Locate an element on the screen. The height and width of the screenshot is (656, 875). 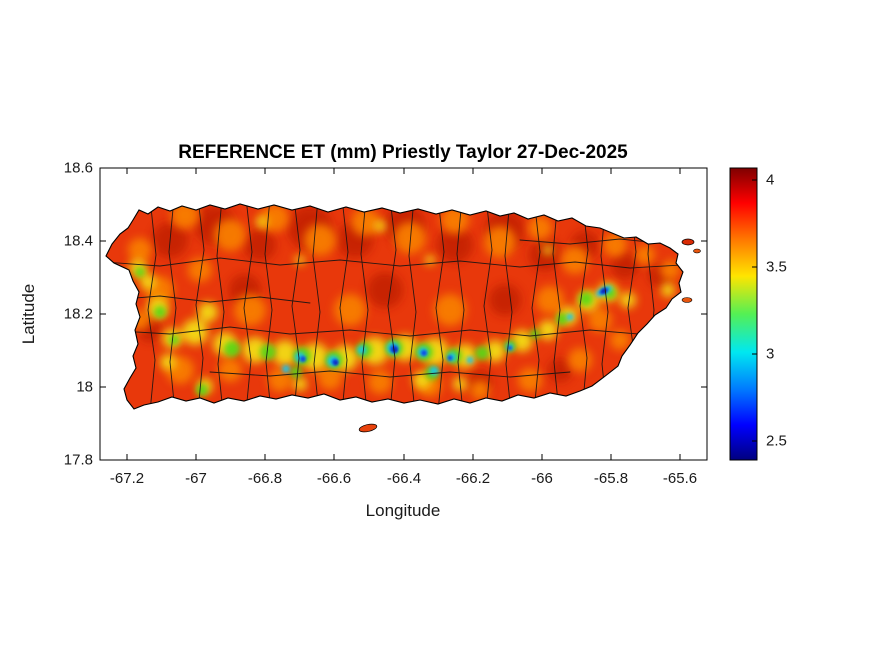
x-tick-label: -67.2 is located at coordinates (127, 478).